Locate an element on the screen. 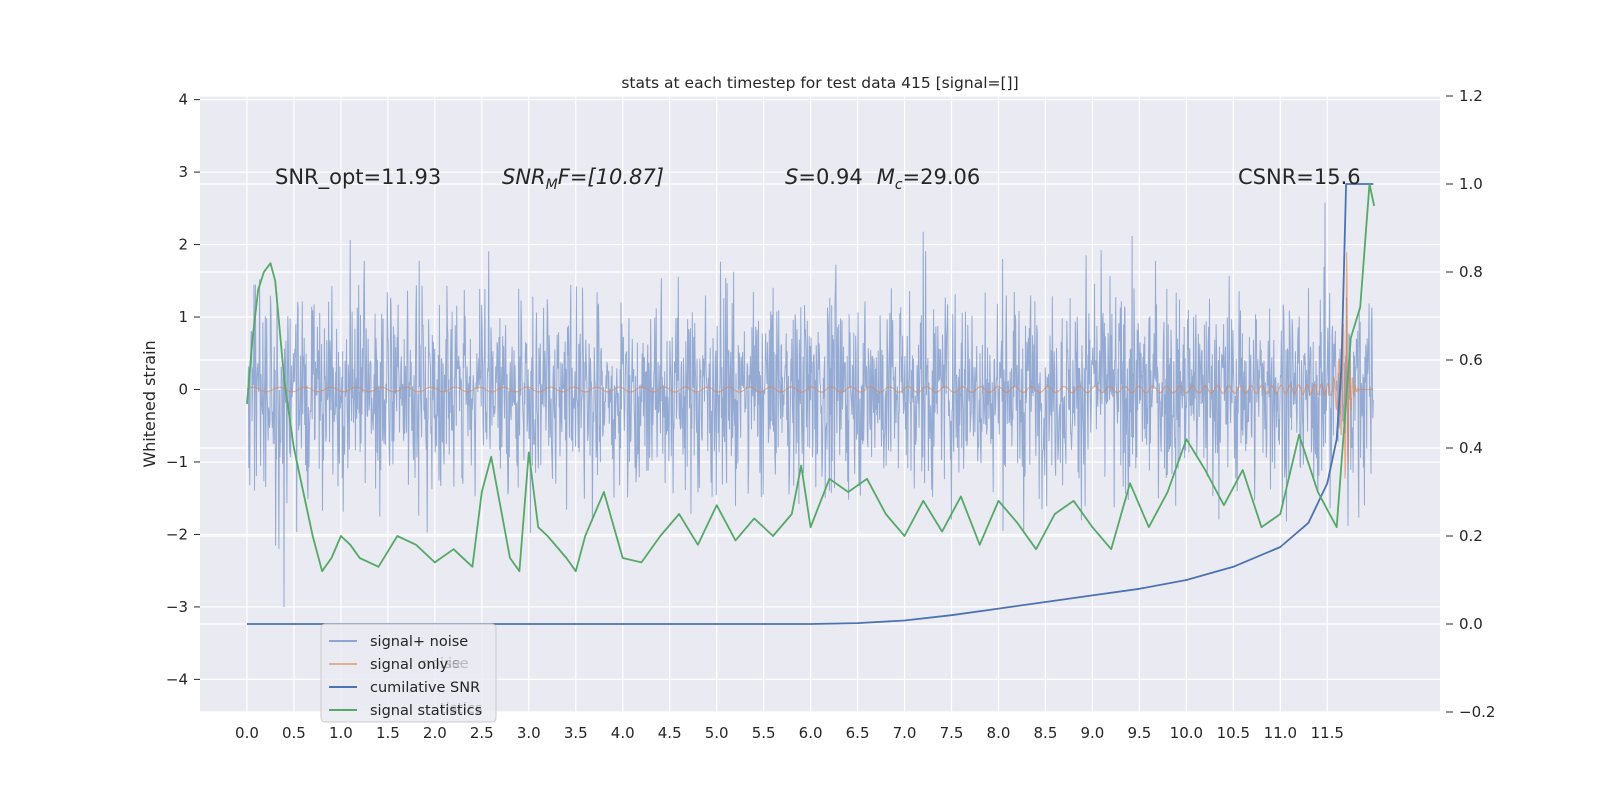 The width and height of the screenshot is (1600, 800). legend-ghost-2: ise is located at coordinates (458, 664).